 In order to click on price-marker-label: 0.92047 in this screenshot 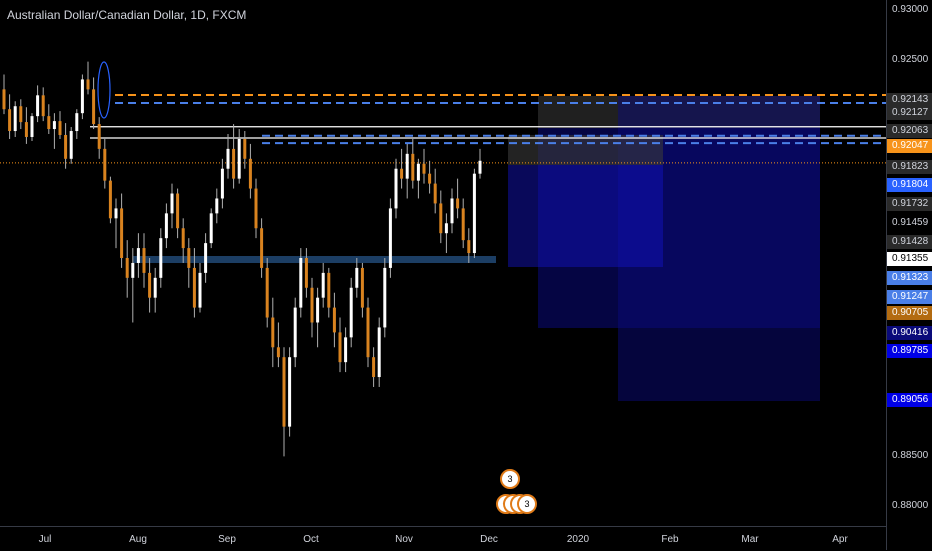, I will do `click(909, 146)`.